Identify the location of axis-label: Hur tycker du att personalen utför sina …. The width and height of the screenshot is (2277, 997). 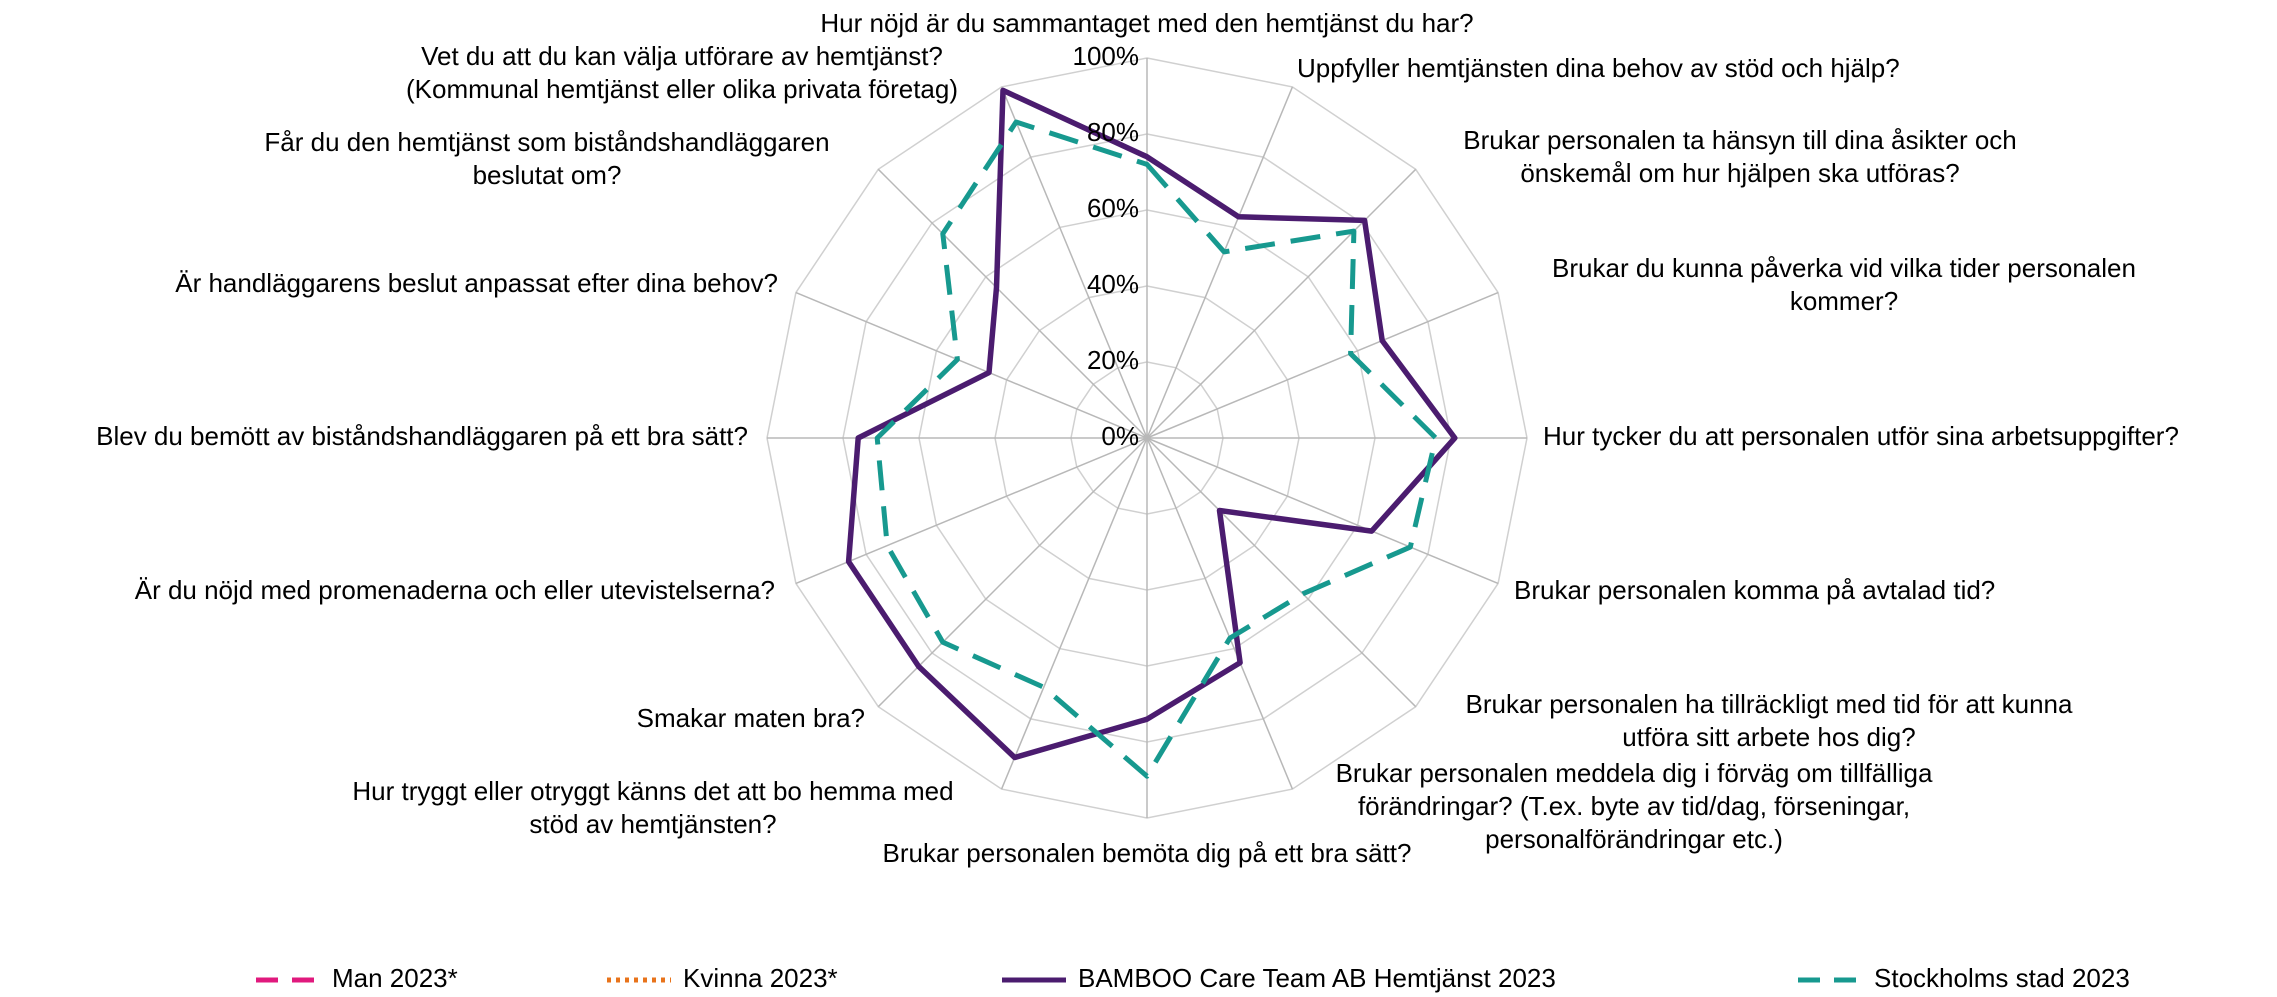
(1861, 436).